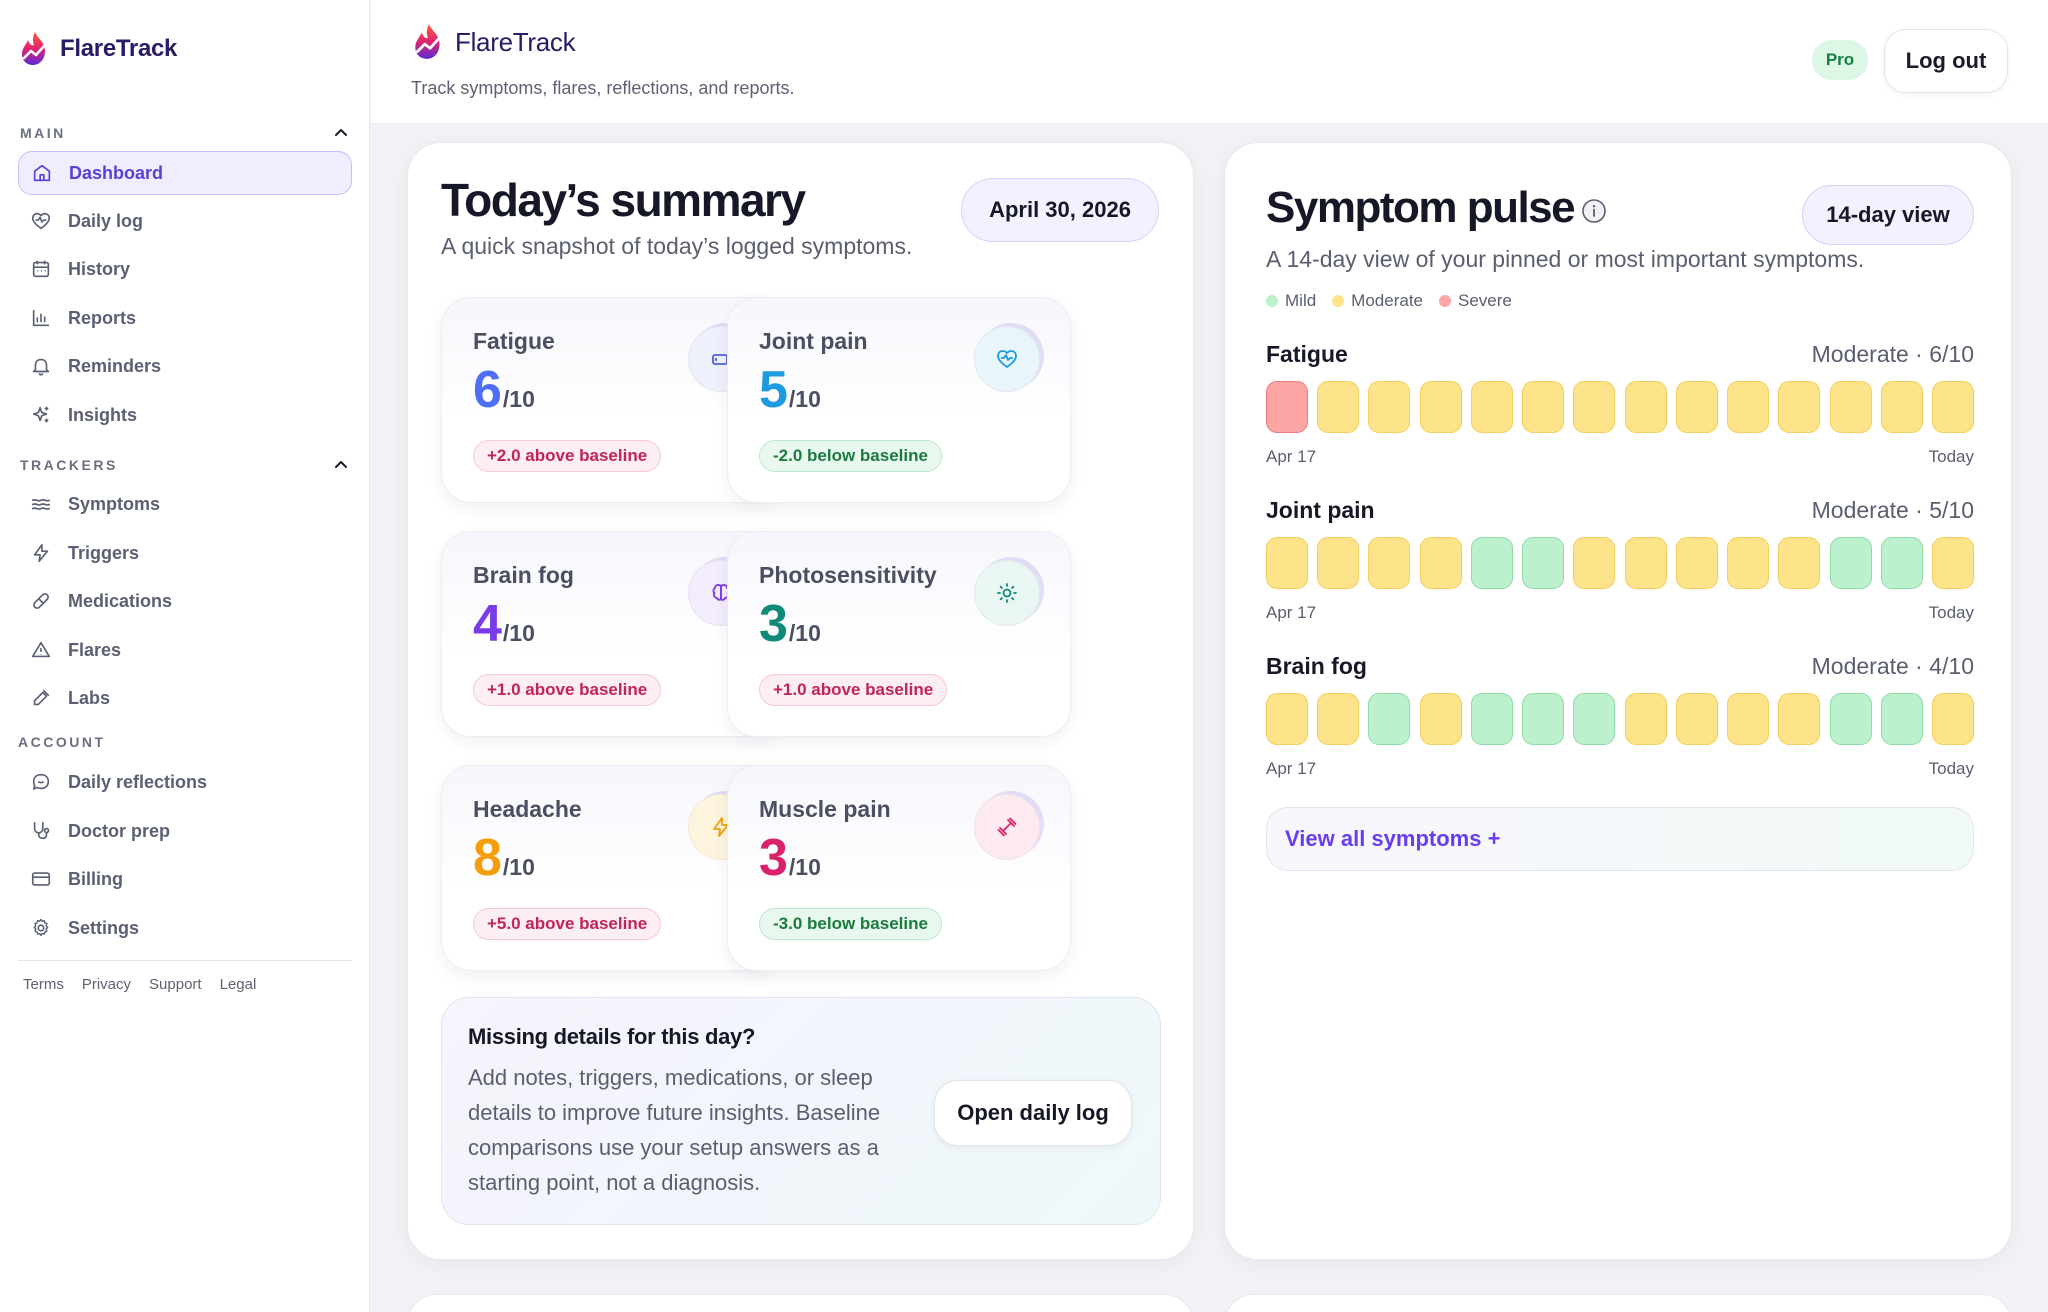 This screenshot has height=1312, width=2048. I want to click on waves-icon, so click(41, 504).